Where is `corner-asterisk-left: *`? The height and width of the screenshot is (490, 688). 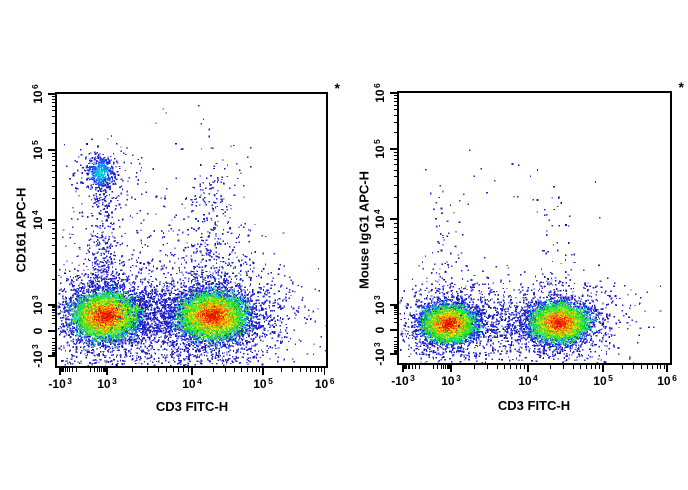
corner-asterisk-left: * is located at coordinates (337, 88).